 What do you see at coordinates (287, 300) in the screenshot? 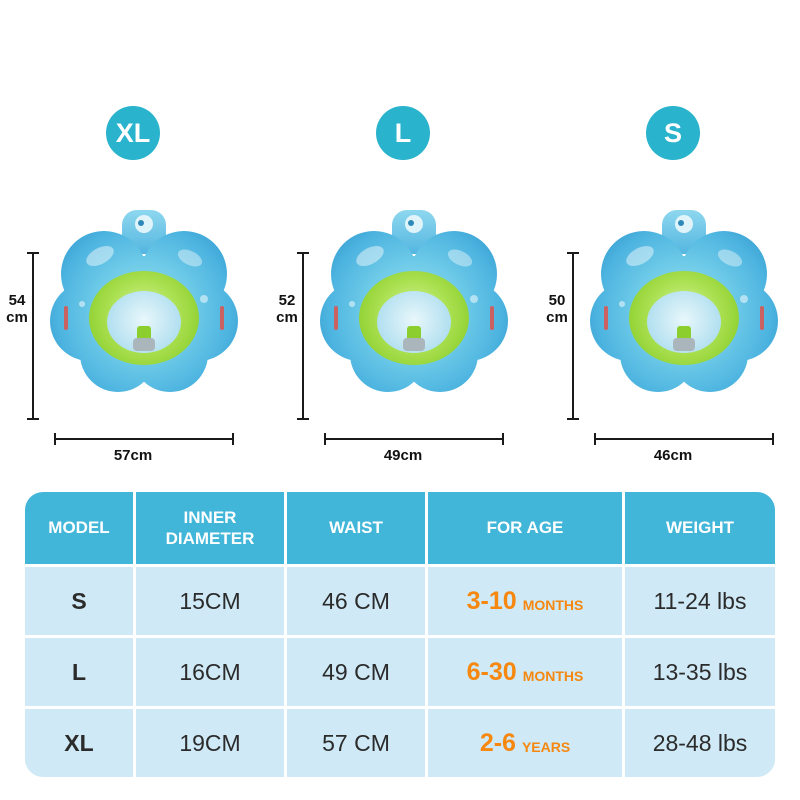
I see `height-value: 52` at bounding box center [287, 300].